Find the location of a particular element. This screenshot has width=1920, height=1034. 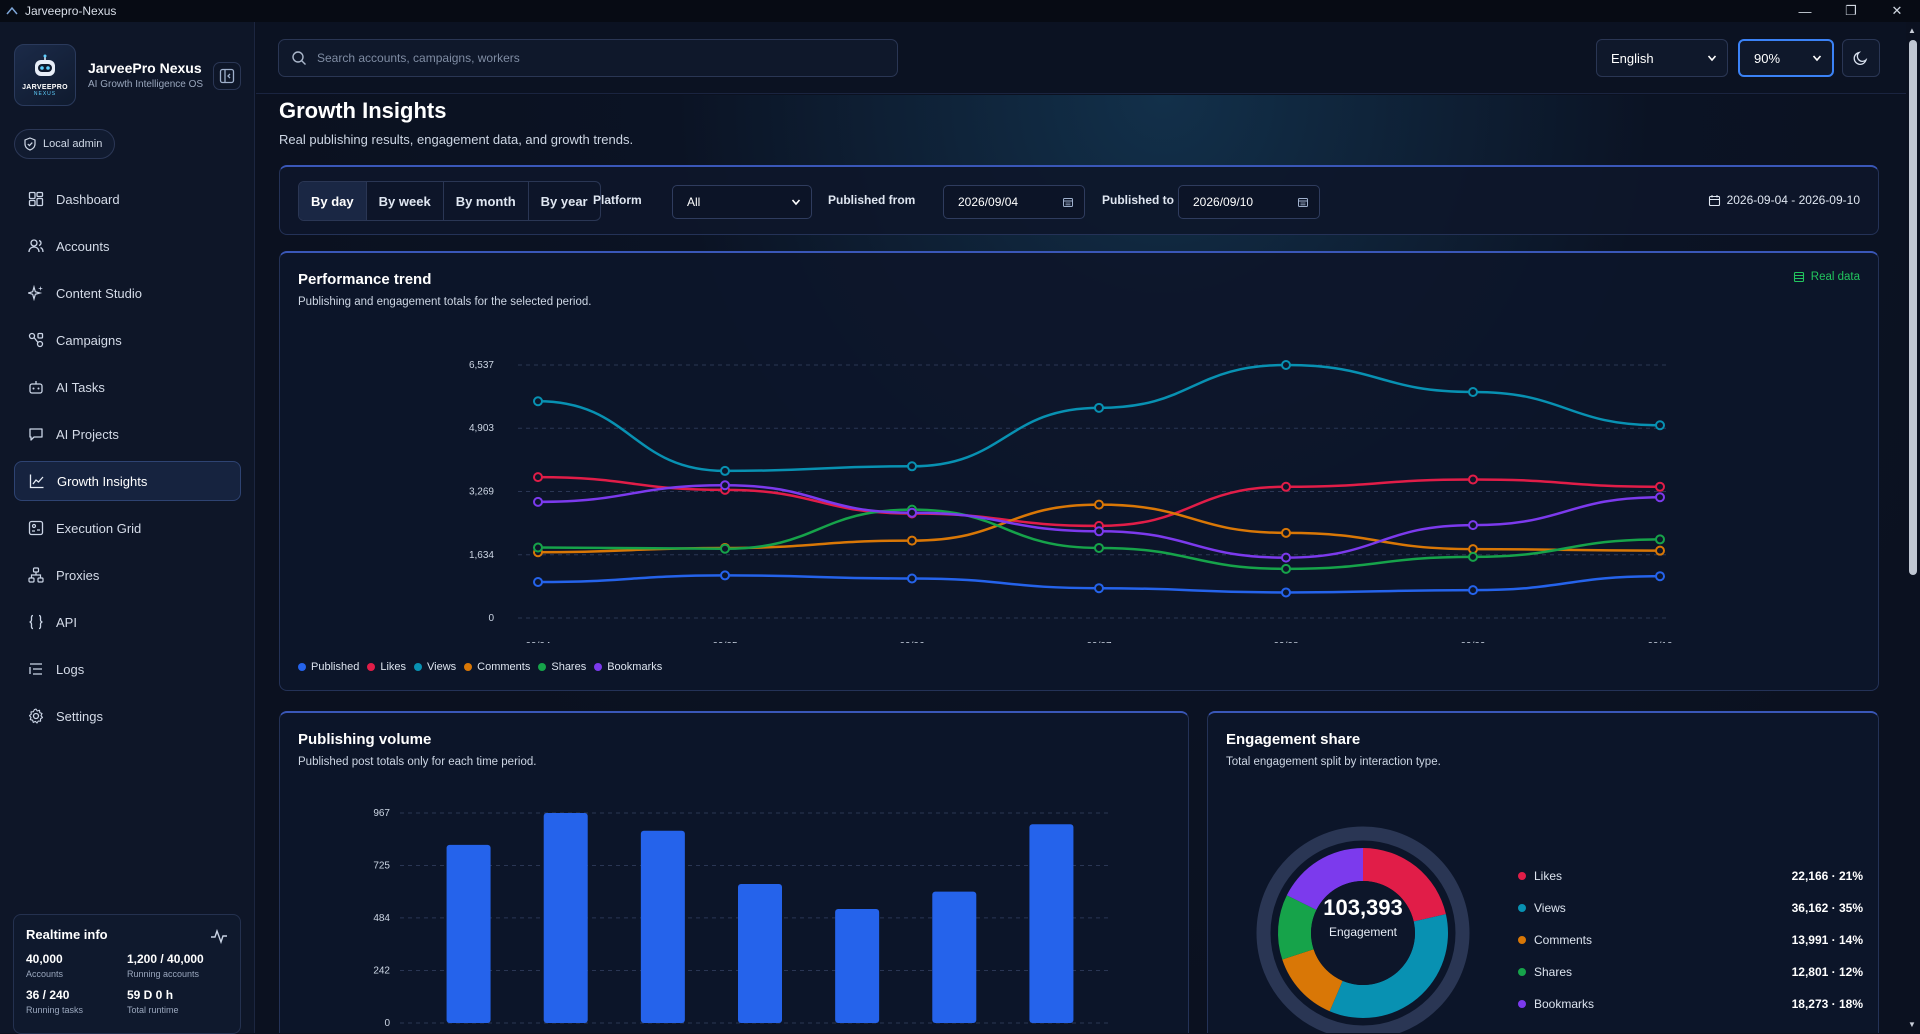

engagement-donut-chart is located at coordinates (1363, 929).